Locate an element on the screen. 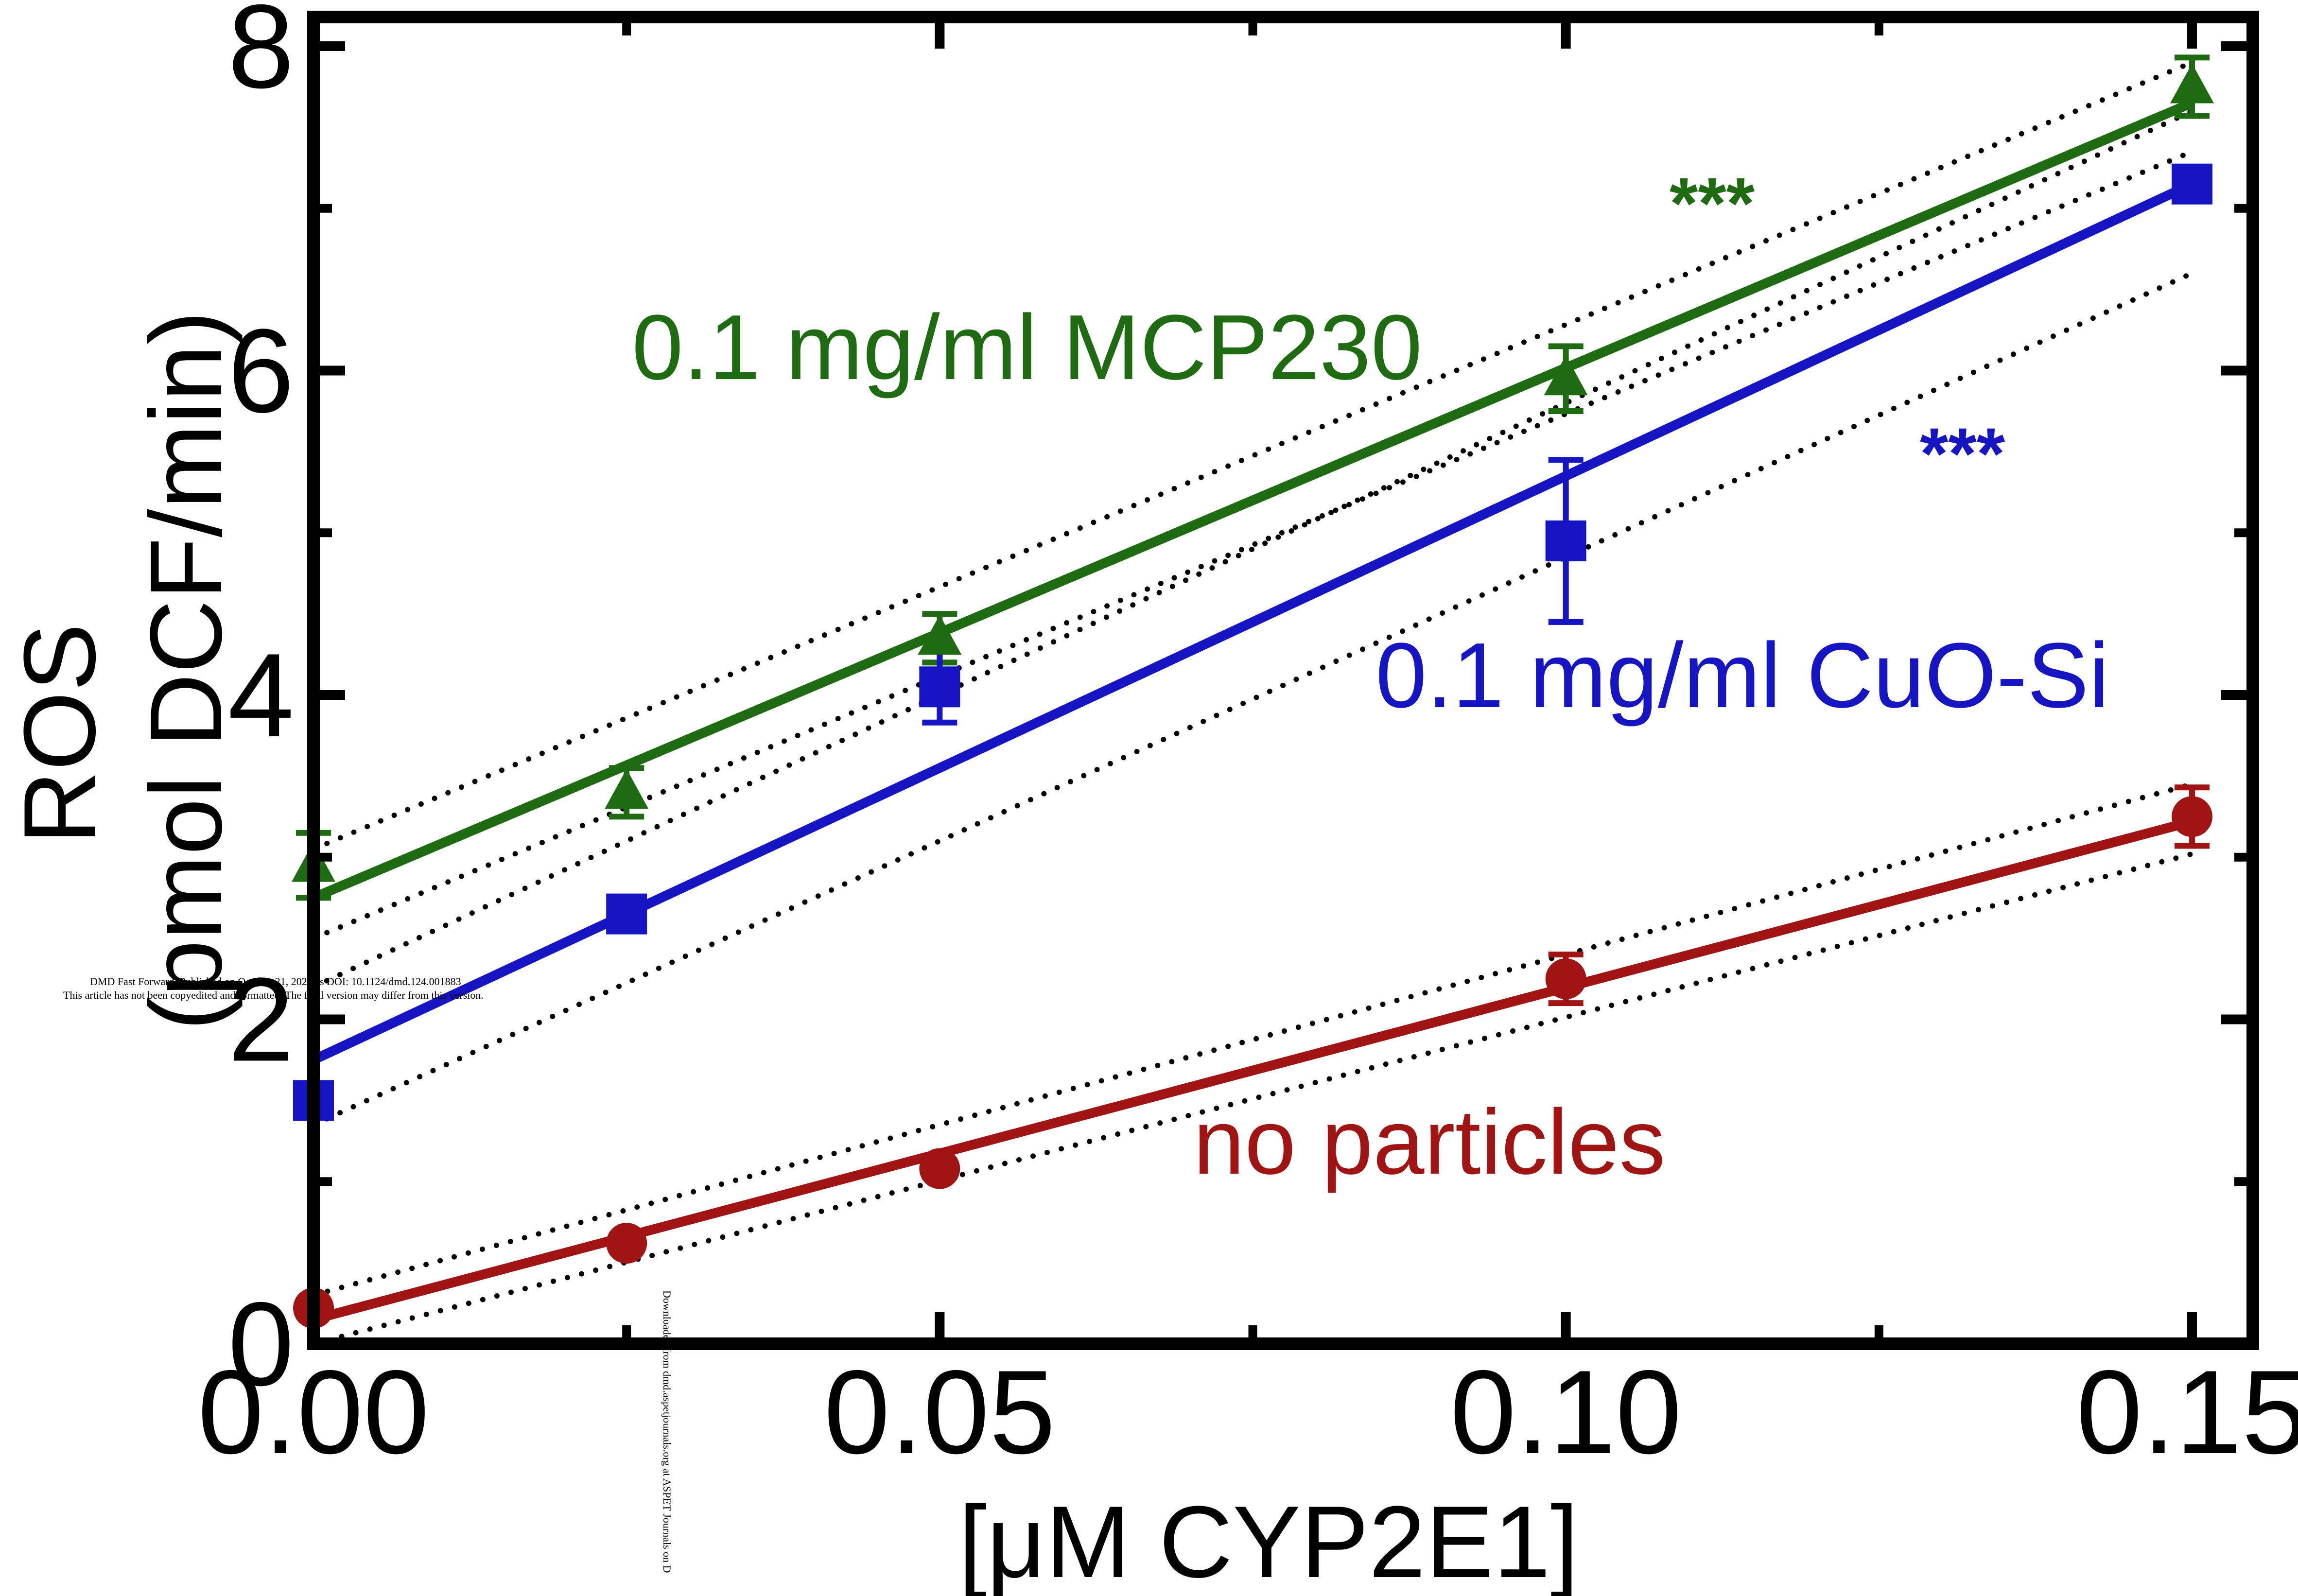 The height and width of the screenshot is (1596, 2298). x-tick-label: 0.10 is located at coordinates (1566, 1411).